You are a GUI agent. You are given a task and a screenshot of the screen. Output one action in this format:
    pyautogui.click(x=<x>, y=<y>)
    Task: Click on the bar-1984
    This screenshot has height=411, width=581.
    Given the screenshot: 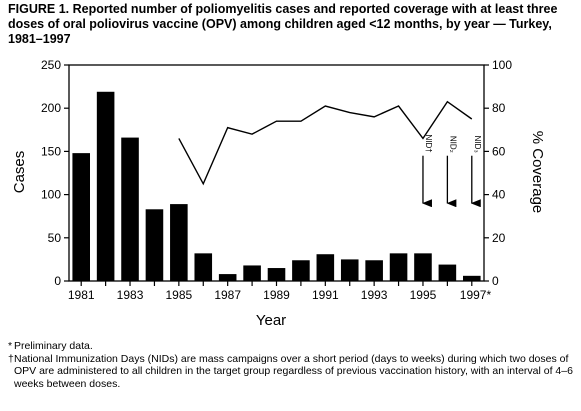 What is the action you would take?
    pyautogui.click(x=154, y=245)
    